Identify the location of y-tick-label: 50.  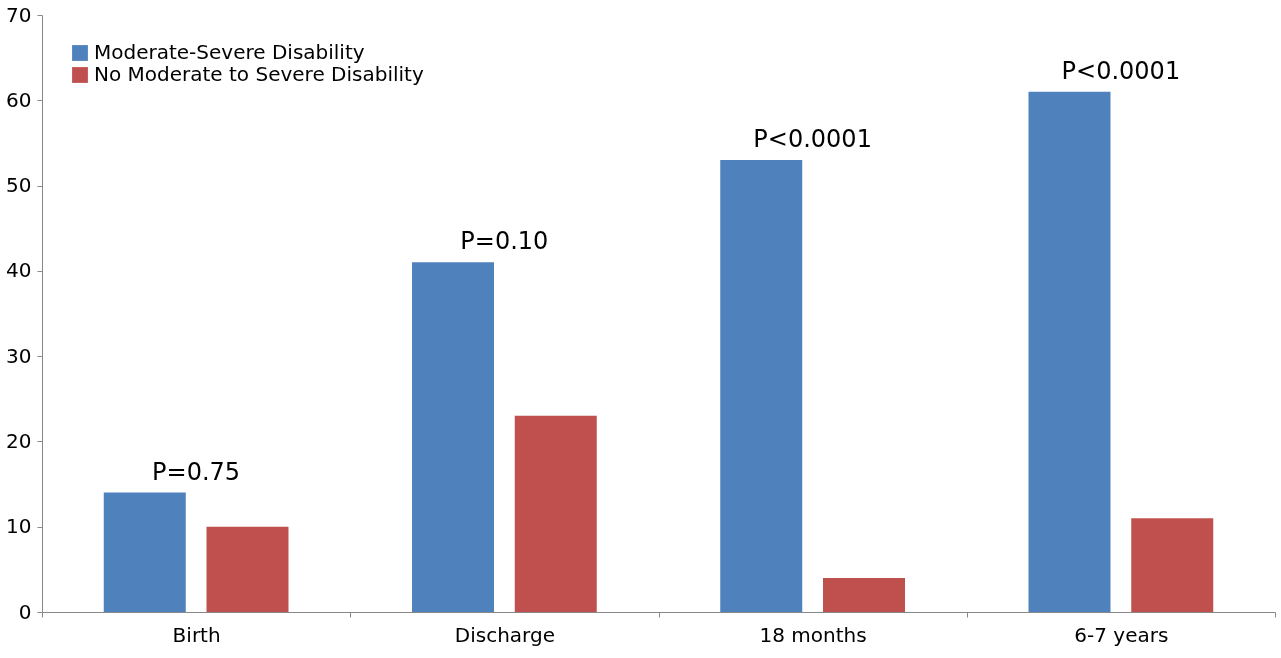
(19, 185).